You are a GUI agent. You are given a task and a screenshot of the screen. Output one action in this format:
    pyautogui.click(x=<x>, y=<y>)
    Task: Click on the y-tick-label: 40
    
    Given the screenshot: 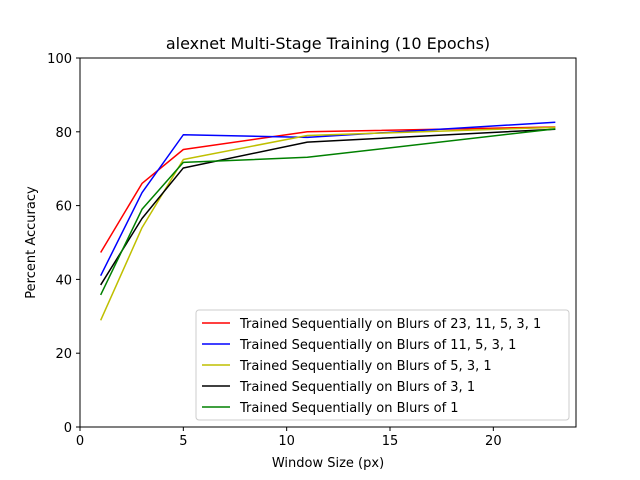 What is the action you would take?
    pyautogui.click(x=63, y=280)
    